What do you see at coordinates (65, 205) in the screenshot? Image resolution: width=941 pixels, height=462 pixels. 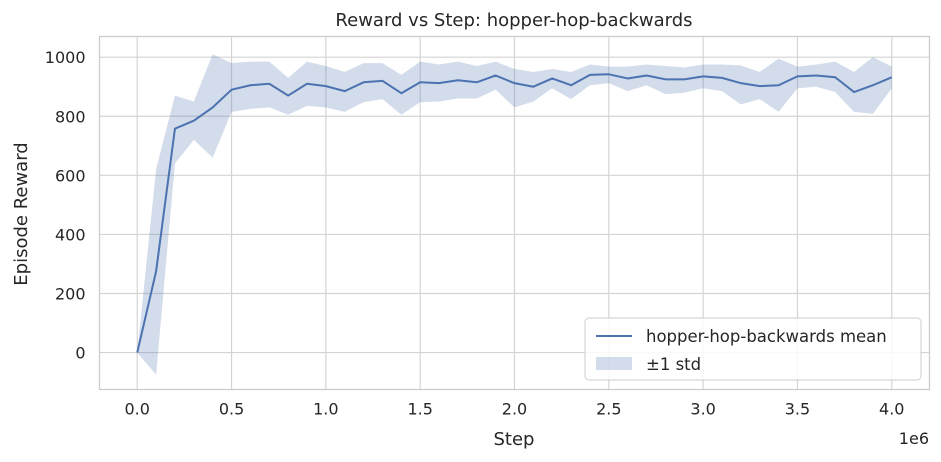 I see `y-axis-ticks: 0 200 400 600 800 1000` at bounding box center [65, 205].